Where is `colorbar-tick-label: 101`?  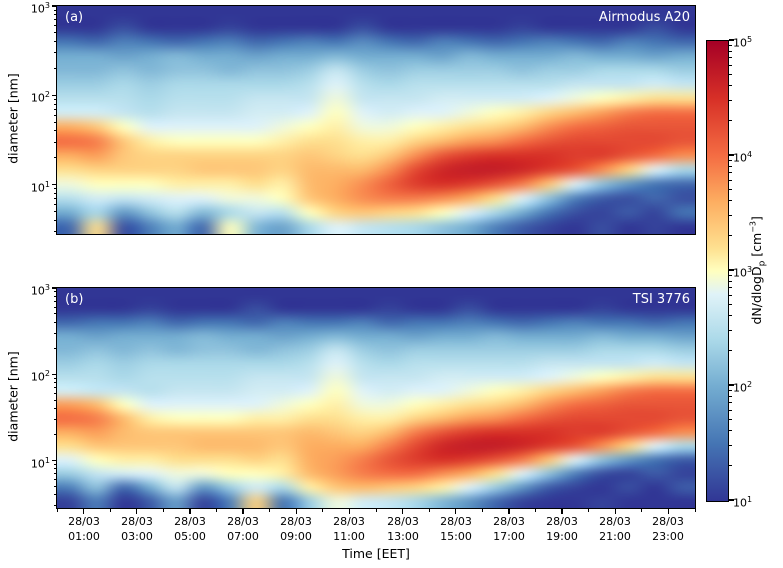 colorbar-tick-label: 101 is located at coordinates (743, 502).